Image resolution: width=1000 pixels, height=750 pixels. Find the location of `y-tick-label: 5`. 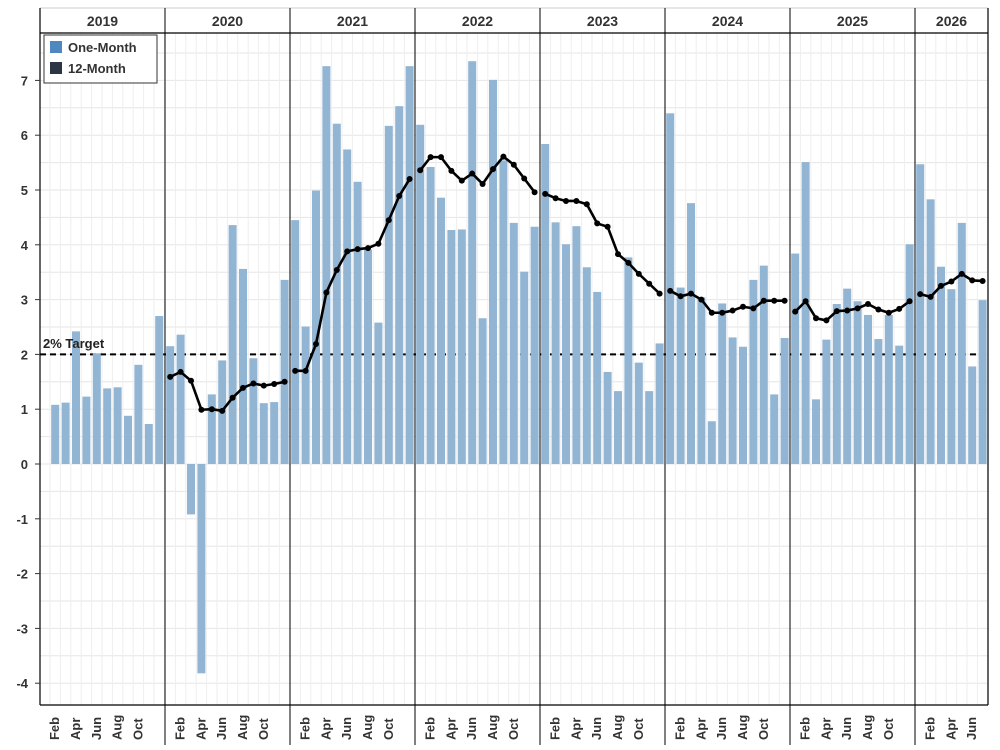

y-tick-label: 5 is located at coordinates (24, 190).